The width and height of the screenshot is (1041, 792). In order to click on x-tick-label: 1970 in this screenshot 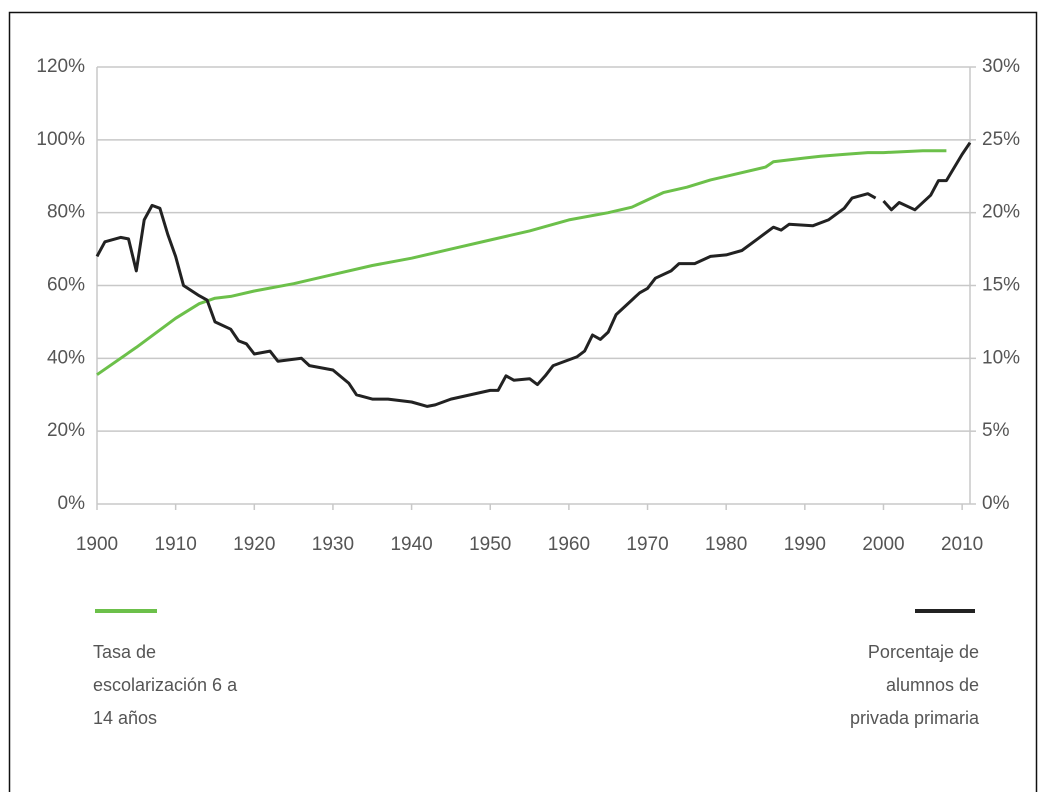, I will do `click(647, 544)`.